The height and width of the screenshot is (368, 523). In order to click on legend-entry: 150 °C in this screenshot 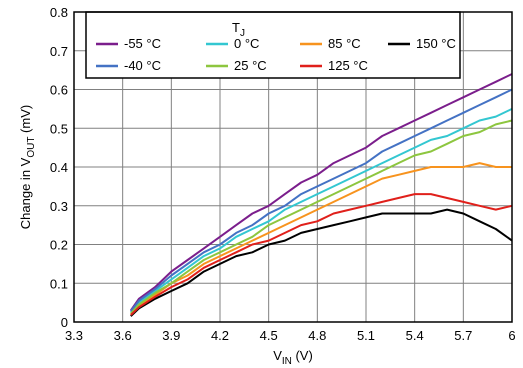, I will do `click(436, 43)`.